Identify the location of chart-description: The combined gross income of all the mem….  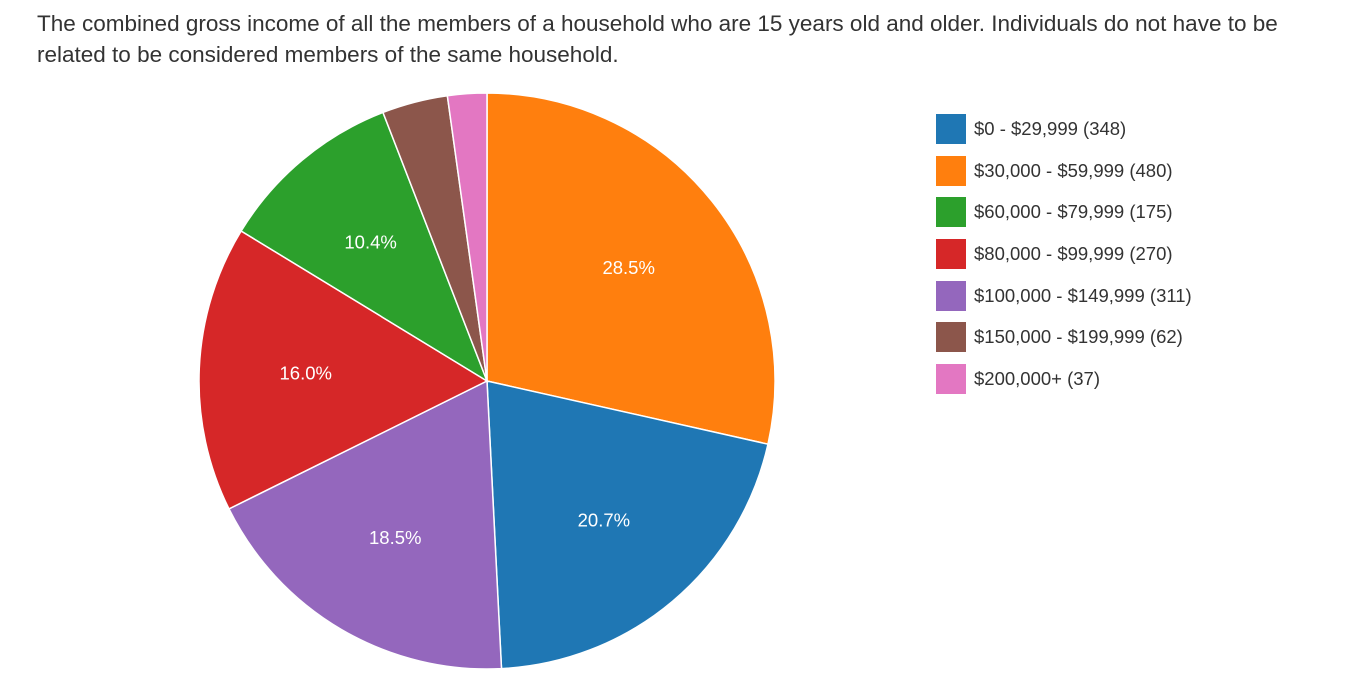
(657, 39).